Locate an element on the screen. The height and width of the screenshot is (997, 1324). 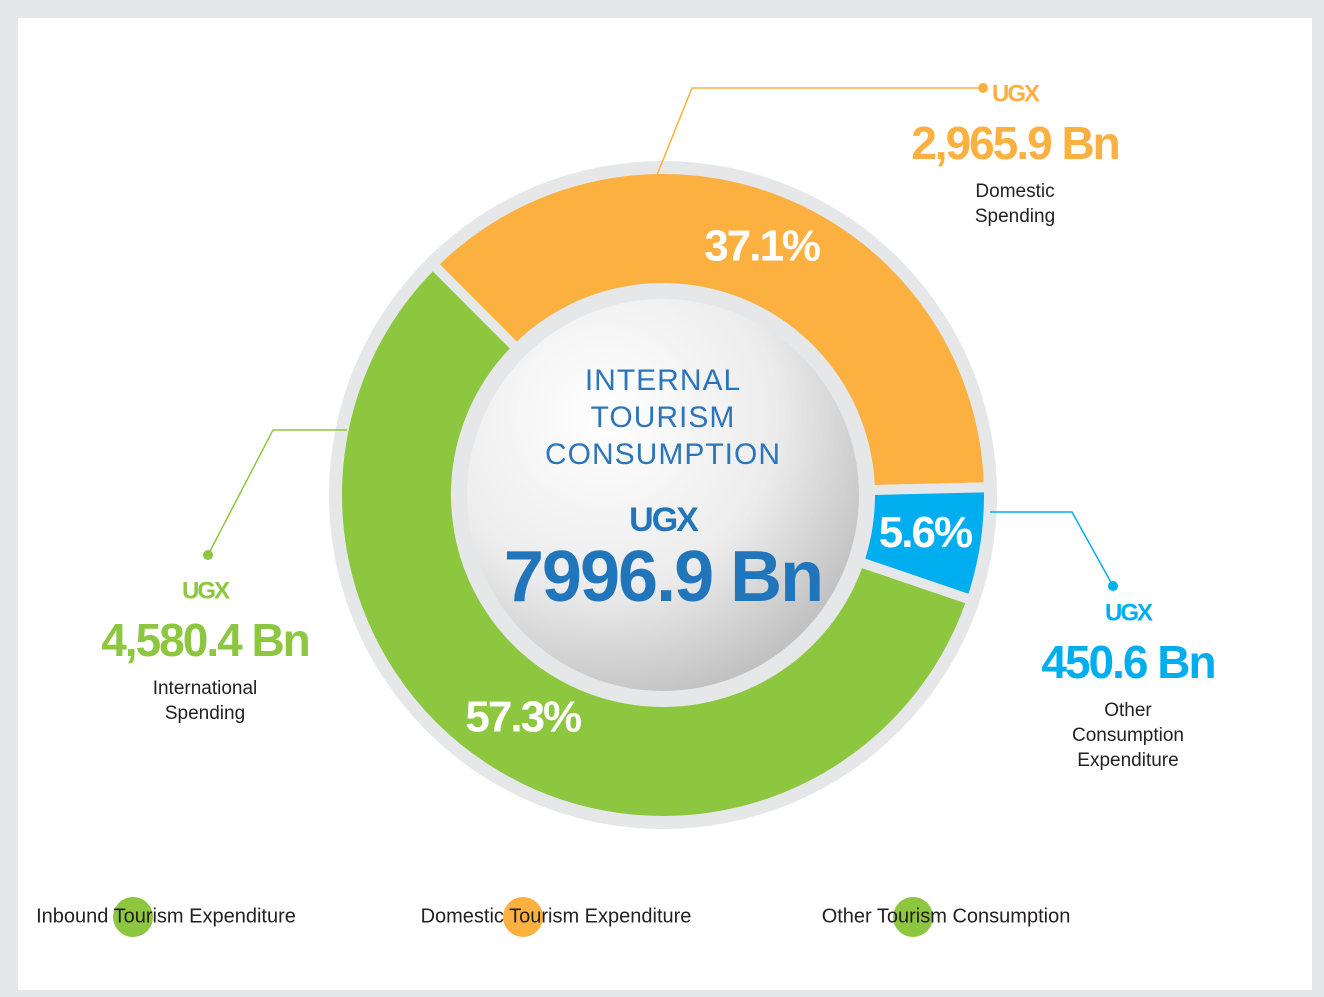
callout-label: International is located at coordinates (205, 688).